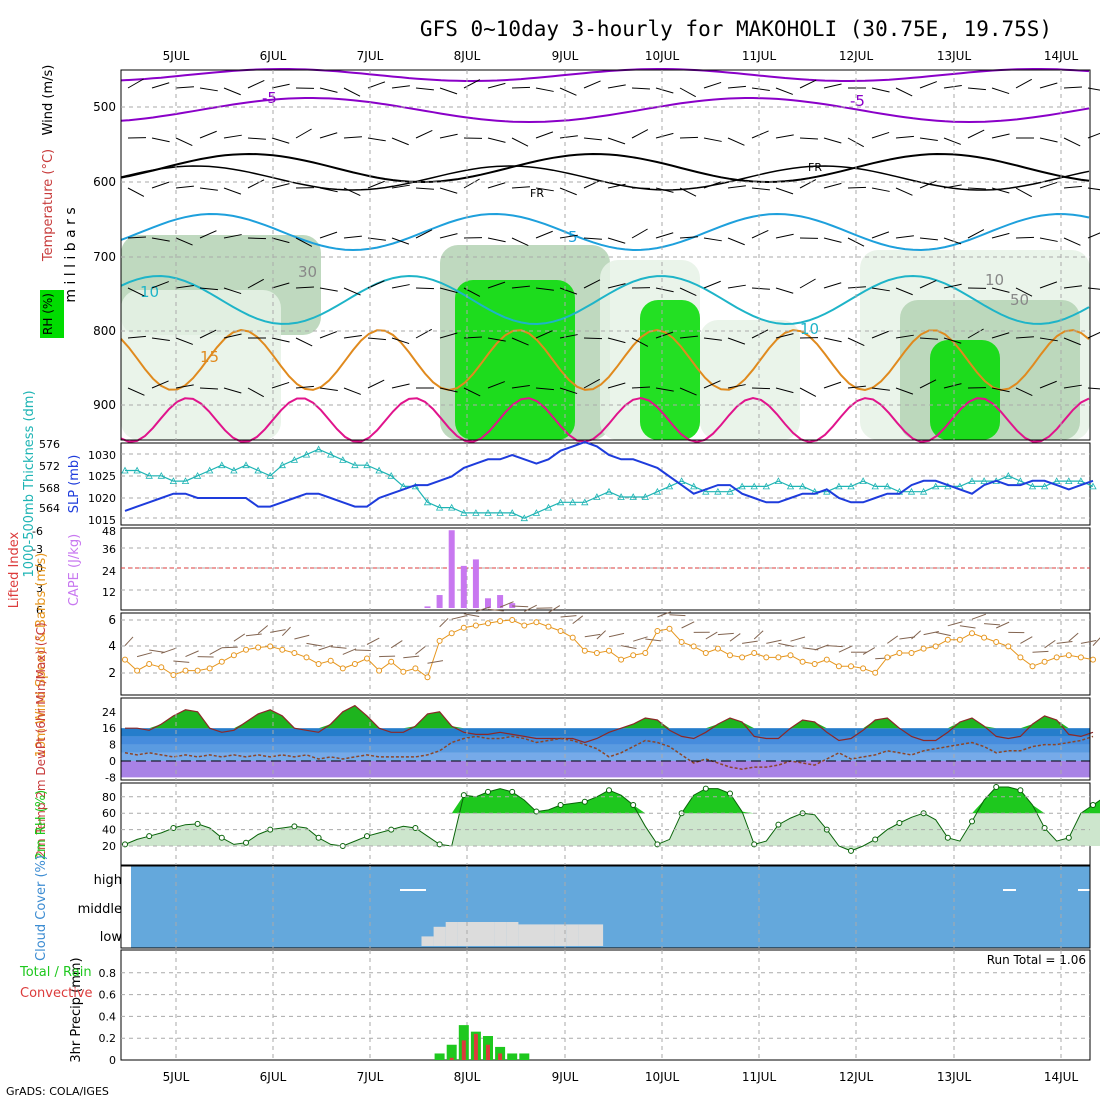 The image size is (1100, 1100). I want to click on cape-bar, so click(500, 601).